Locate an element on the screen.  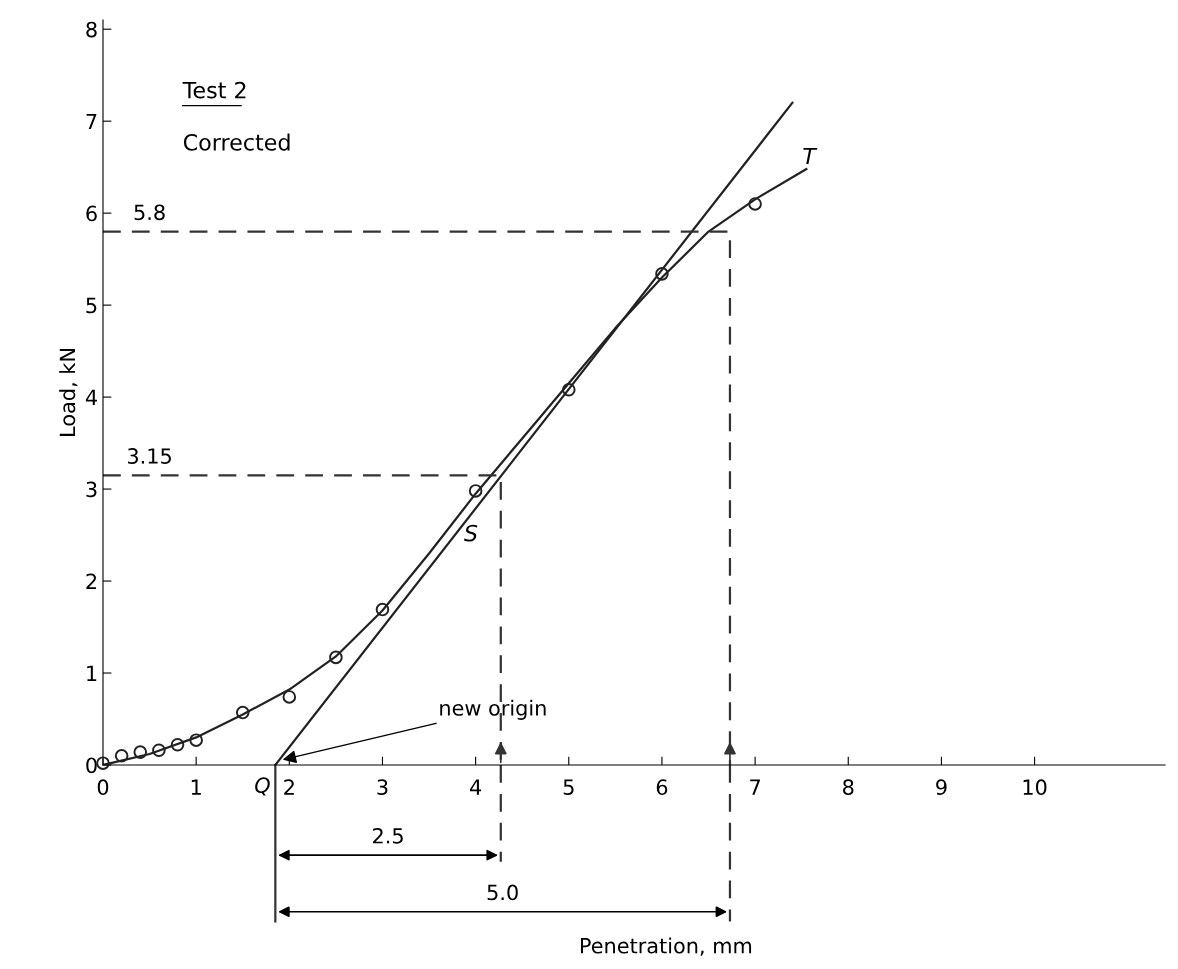
y-tick-label: 0 is located at coordinates (91, 765).